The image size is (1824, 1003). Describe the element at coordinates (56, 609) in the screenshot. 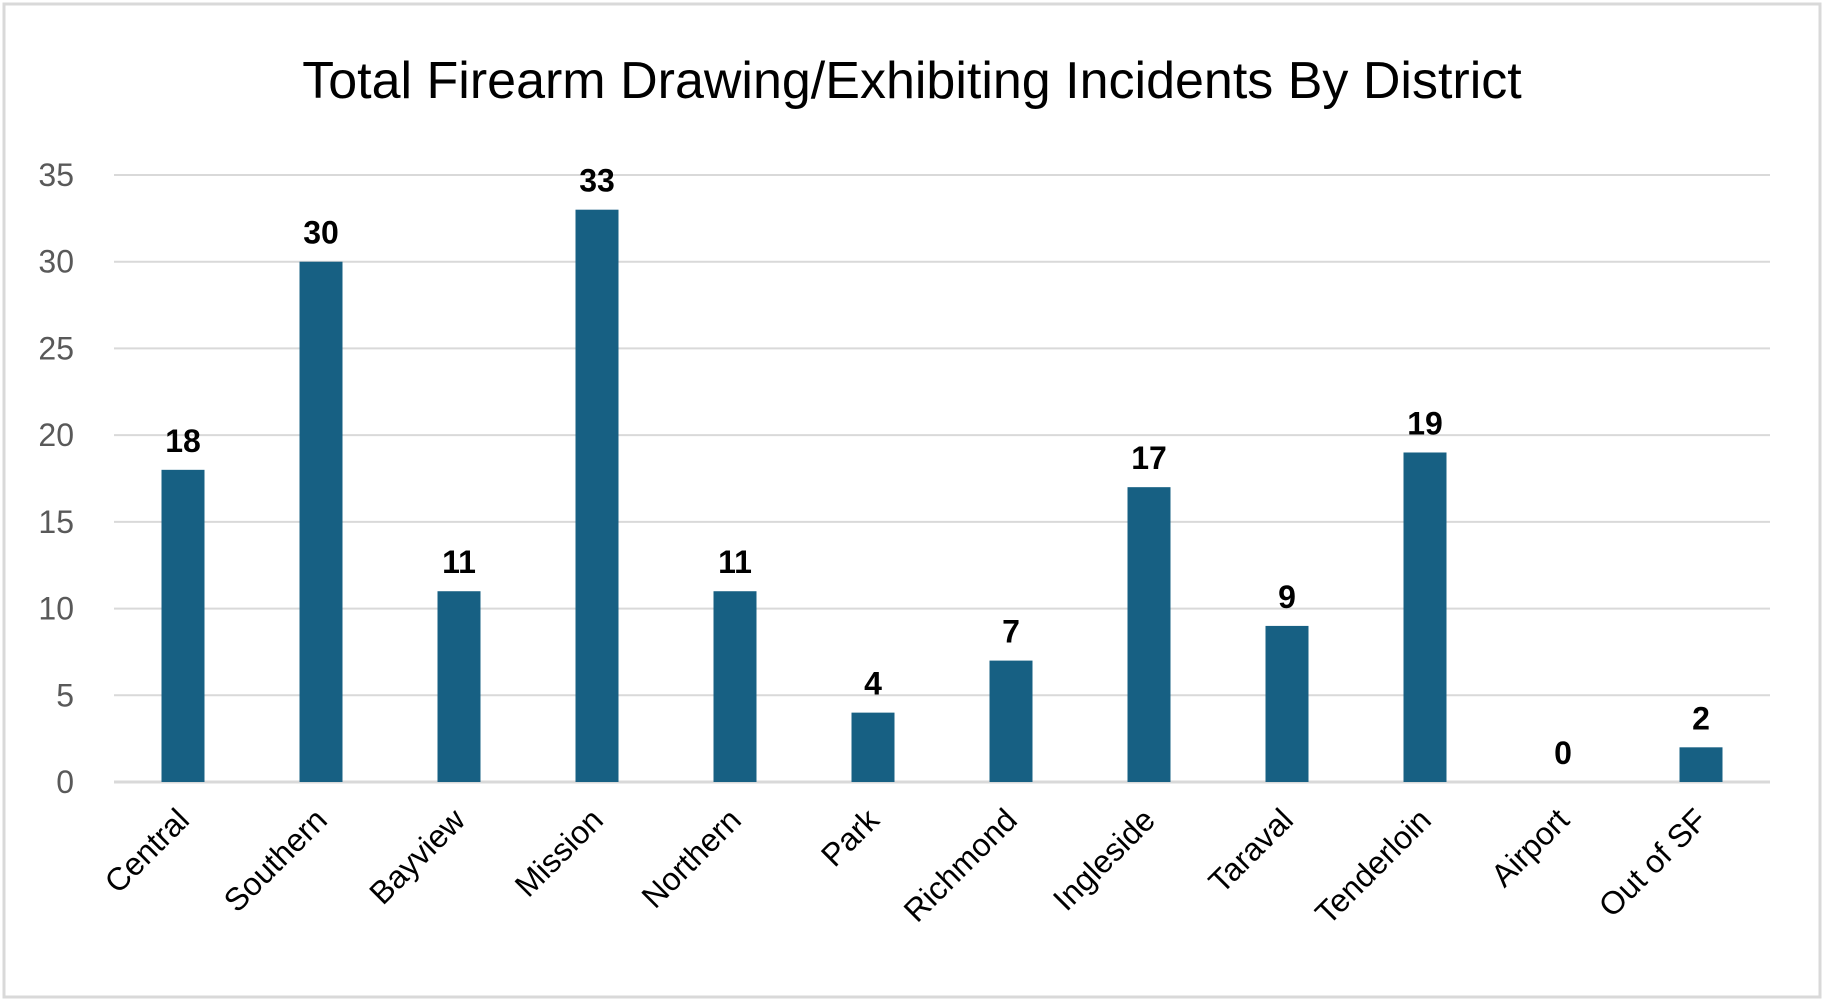

I see `y-tick-label: 10` at that location.